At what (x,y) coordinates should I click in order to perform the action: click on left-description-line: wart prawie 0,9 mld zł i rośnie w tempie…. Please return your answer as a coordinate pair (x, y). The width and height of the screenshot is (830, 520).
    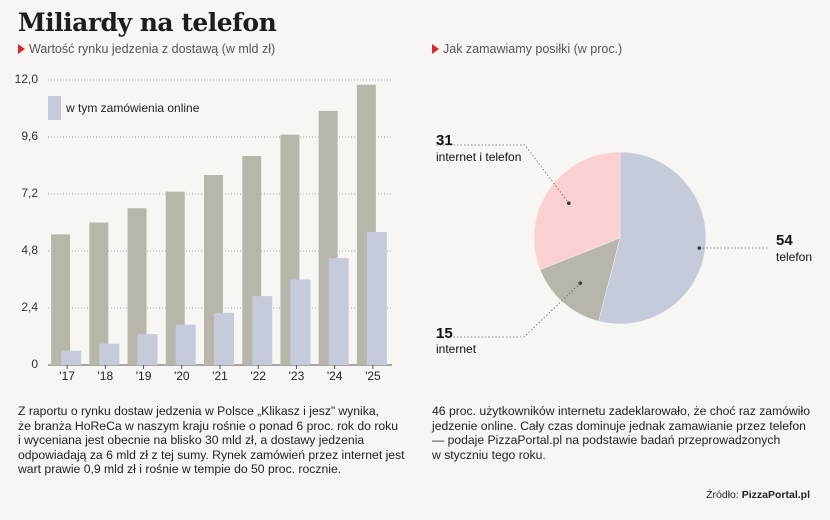
    Looking at the image, I should click on (180, 469).